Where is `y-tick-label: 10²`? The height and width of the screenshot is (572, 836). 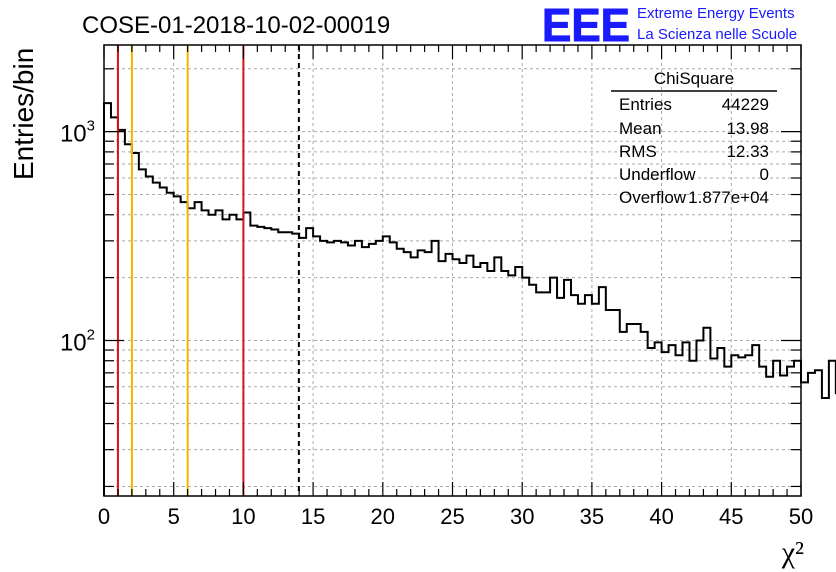
y-tick-label: 10² is located at coordinates (77, 341).